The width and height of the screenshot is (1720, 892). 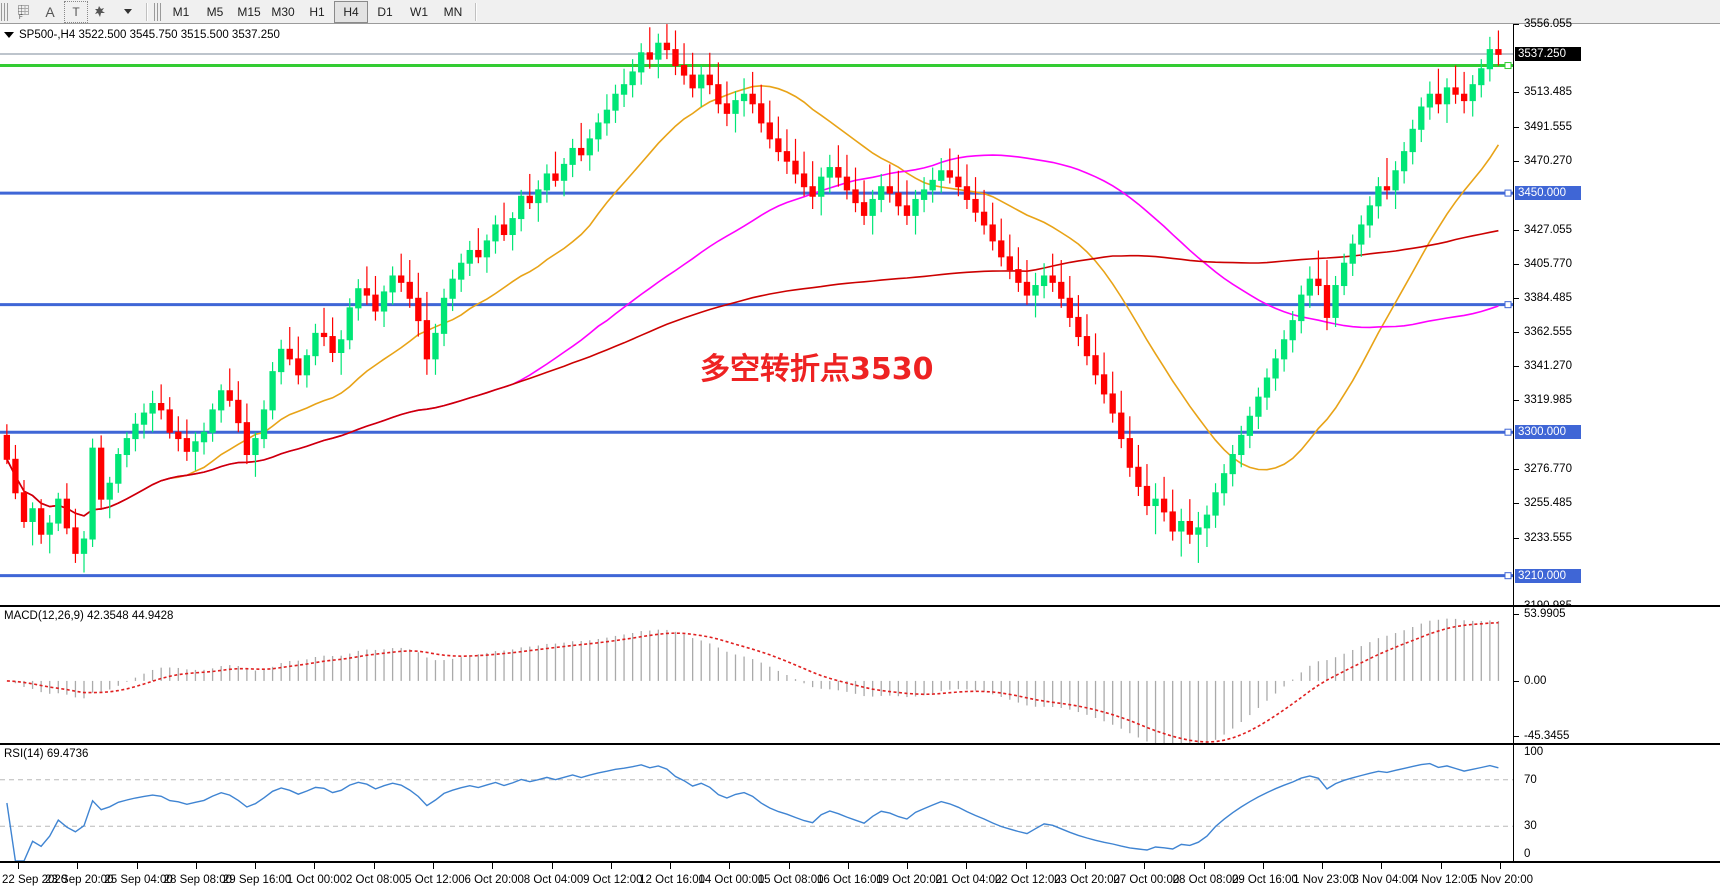 I want to click on crosshair-icon: F, so click(x=24, y=12).